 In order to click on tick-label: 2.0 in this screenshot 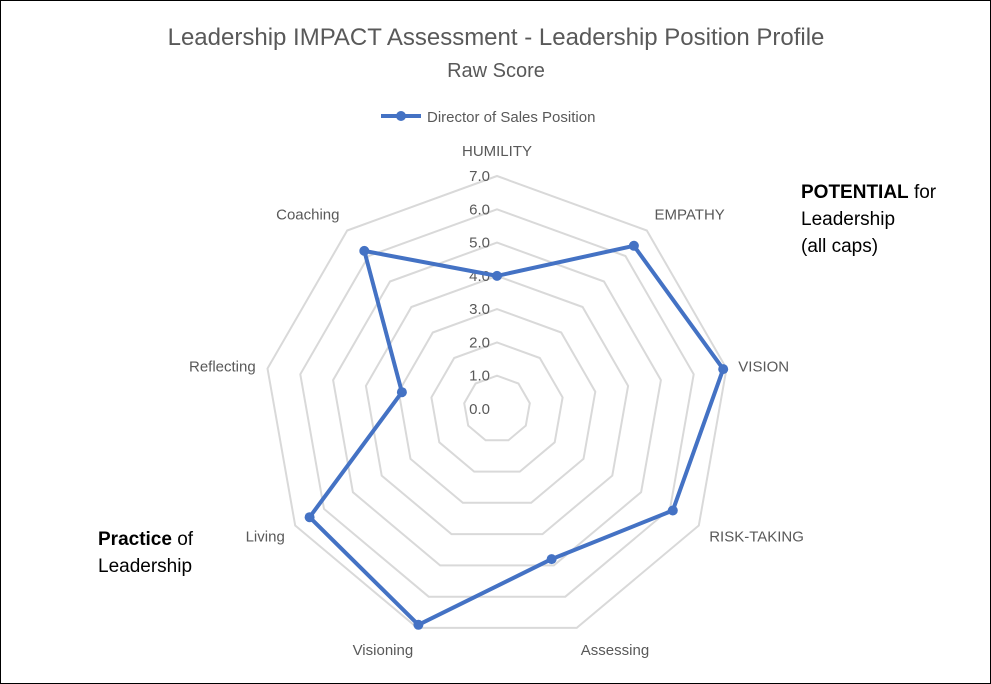, I will do `click(479, 342)`.